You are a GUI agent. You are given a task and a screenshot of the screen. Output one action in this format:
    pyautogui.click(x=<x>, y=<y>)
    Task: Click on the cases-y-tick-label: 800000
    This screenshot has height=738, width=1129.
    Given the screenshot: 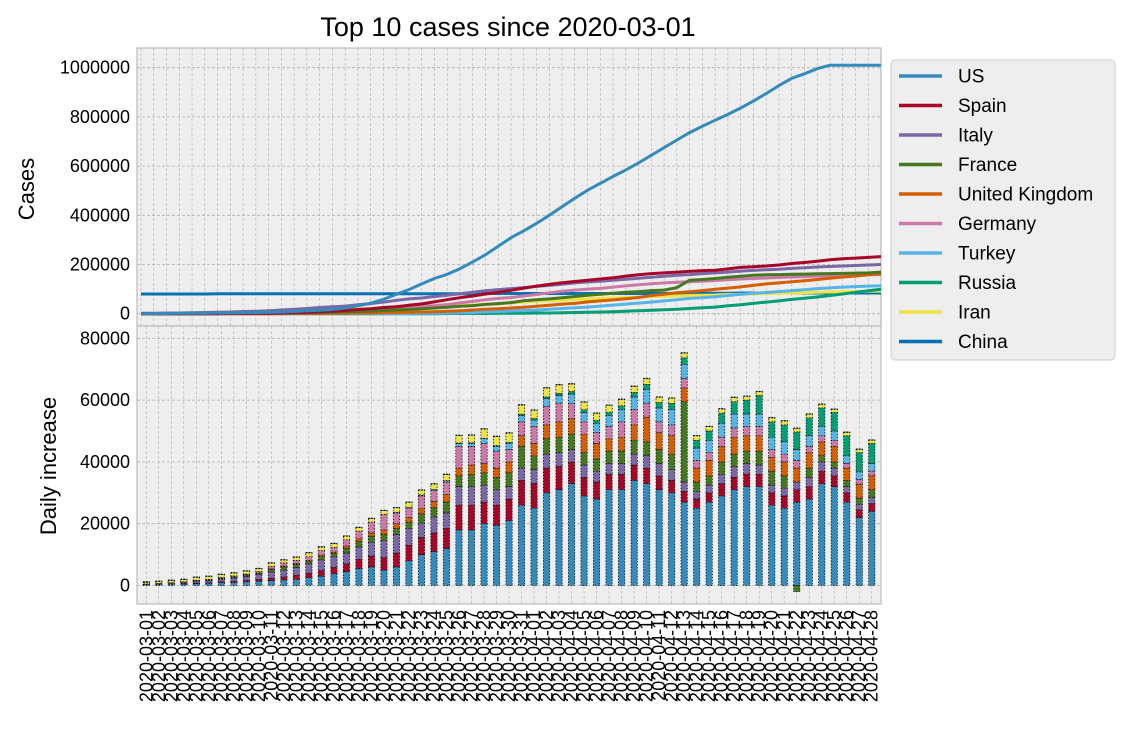 What is the action you would take?
    pyautogui.click(x=100, y=117)
    